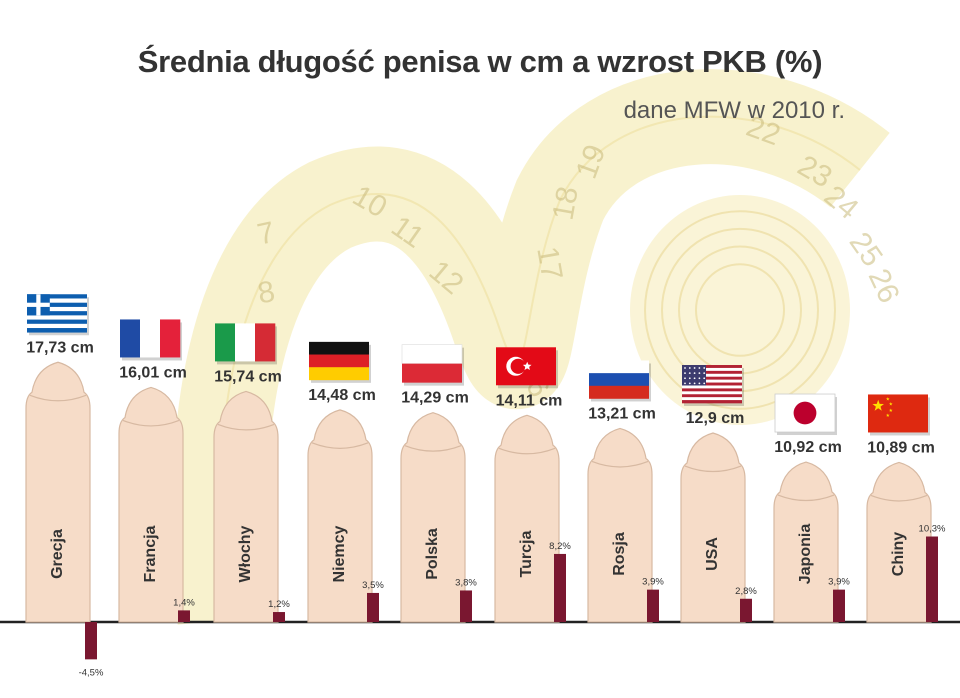 The height and width of the screenshot is (698, 960). What do you see at coordinates (565, 203) in the screenshot?
I see `tape-number: 18` at bounding box center [565, 203].